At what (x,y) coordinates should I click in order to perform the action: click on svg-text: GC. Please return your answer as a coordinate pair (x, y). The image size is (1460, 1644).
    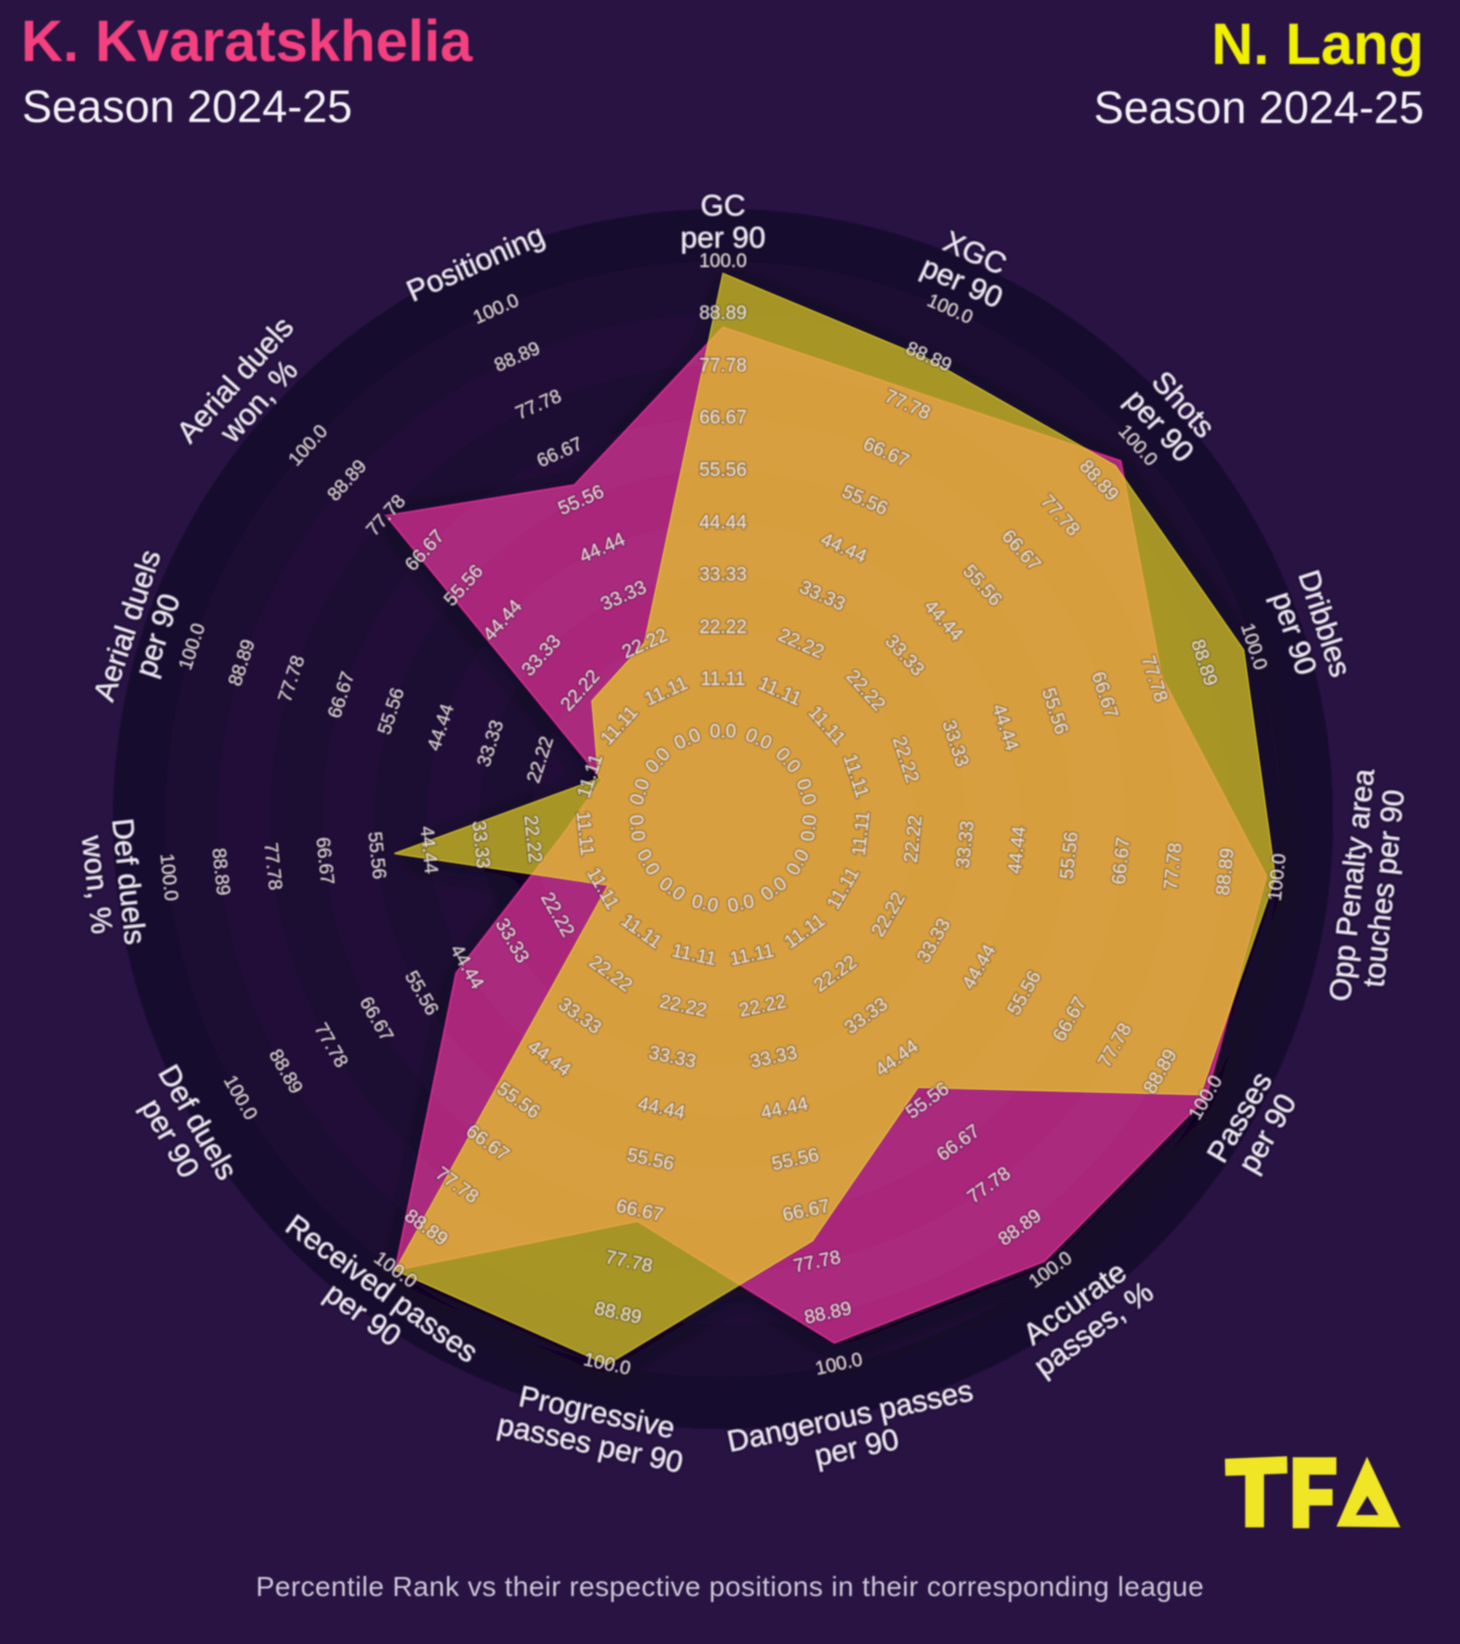
    Looking at the image, I should click on (723, 206).